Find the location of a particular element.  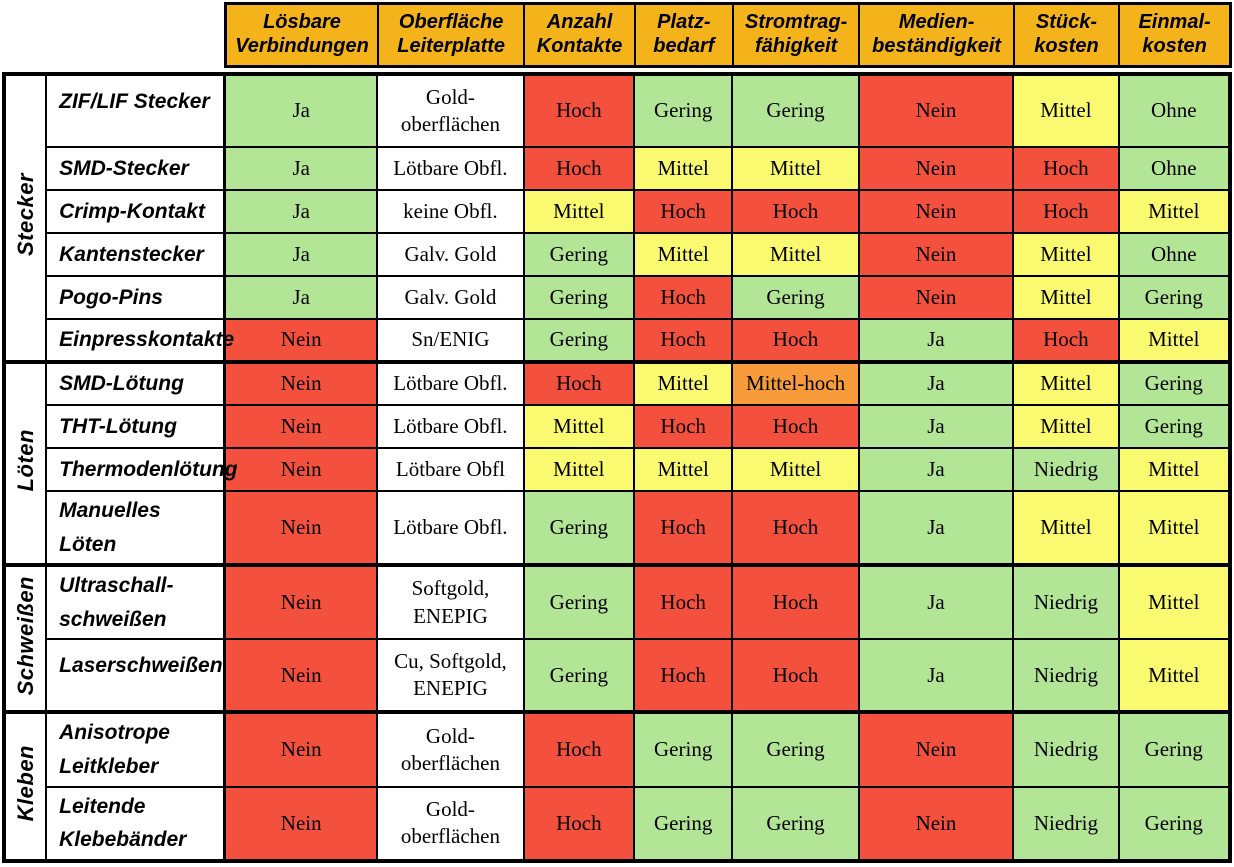

column-header-einmalkosten: Einmal- kosten is located at coordinates (1175, 35).